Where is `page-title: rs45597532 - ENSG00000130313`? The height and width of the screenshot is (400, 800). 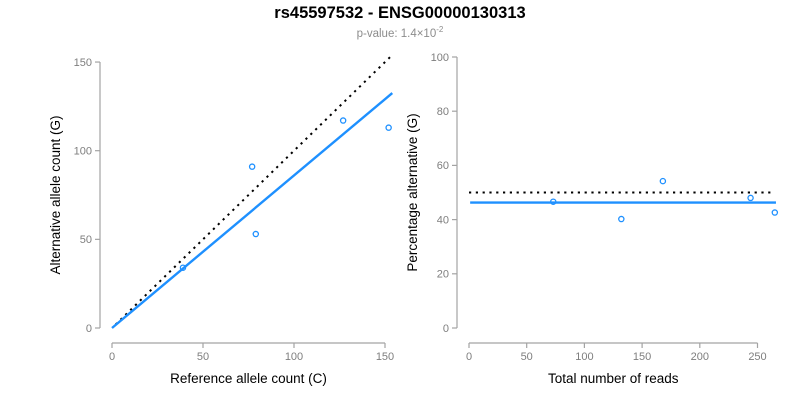
page-title: rs45597532 - ENSG00000130313 is located at coordinates (400, 13).